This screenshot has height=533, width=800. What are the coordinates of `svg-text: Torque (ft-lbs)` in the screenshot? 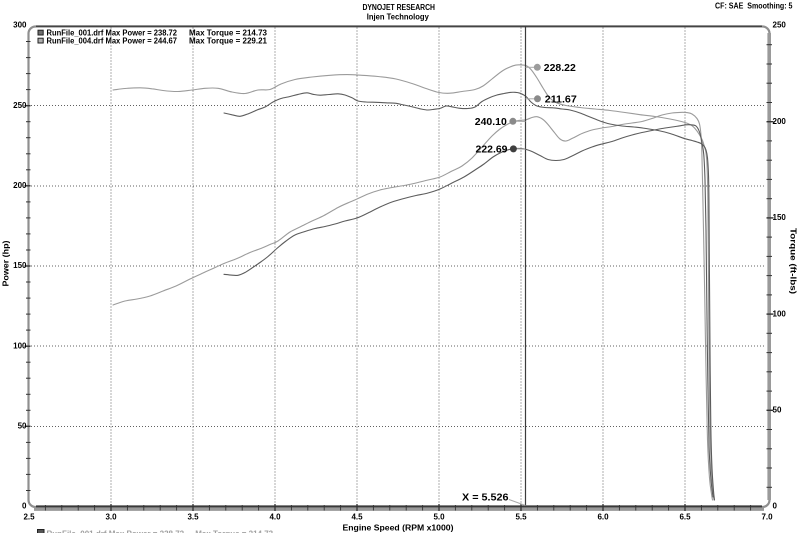 It's located at (793, 261).